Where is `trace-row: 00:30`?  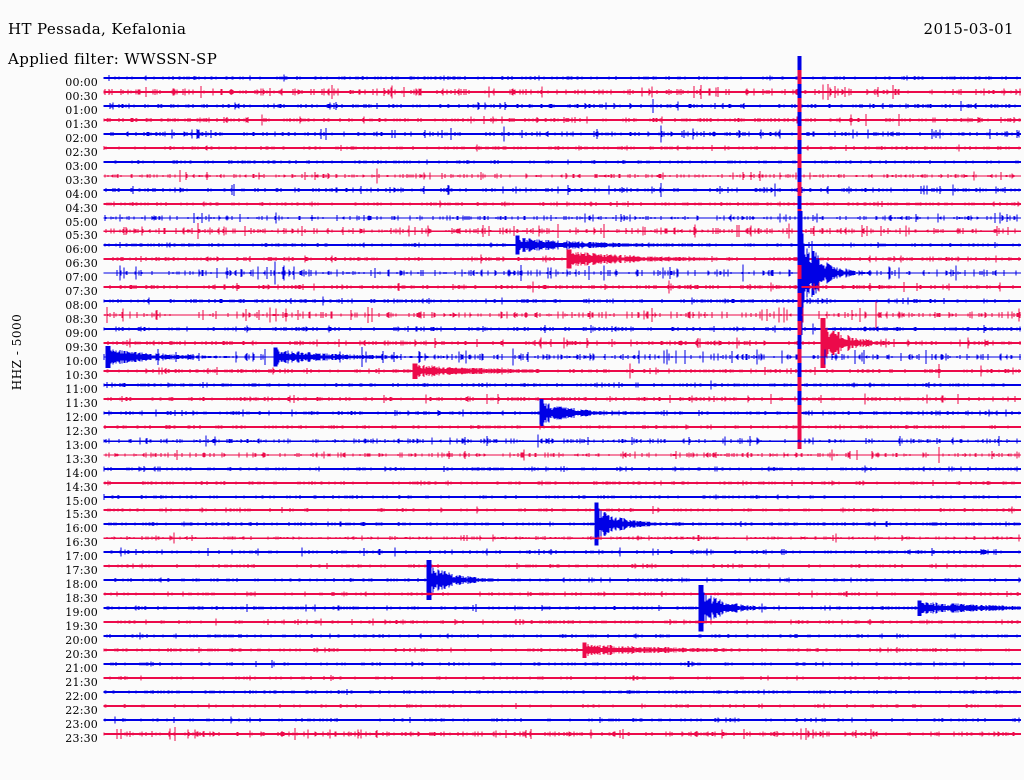 trace-row: 00:30 is located at coordinates (512, 91).